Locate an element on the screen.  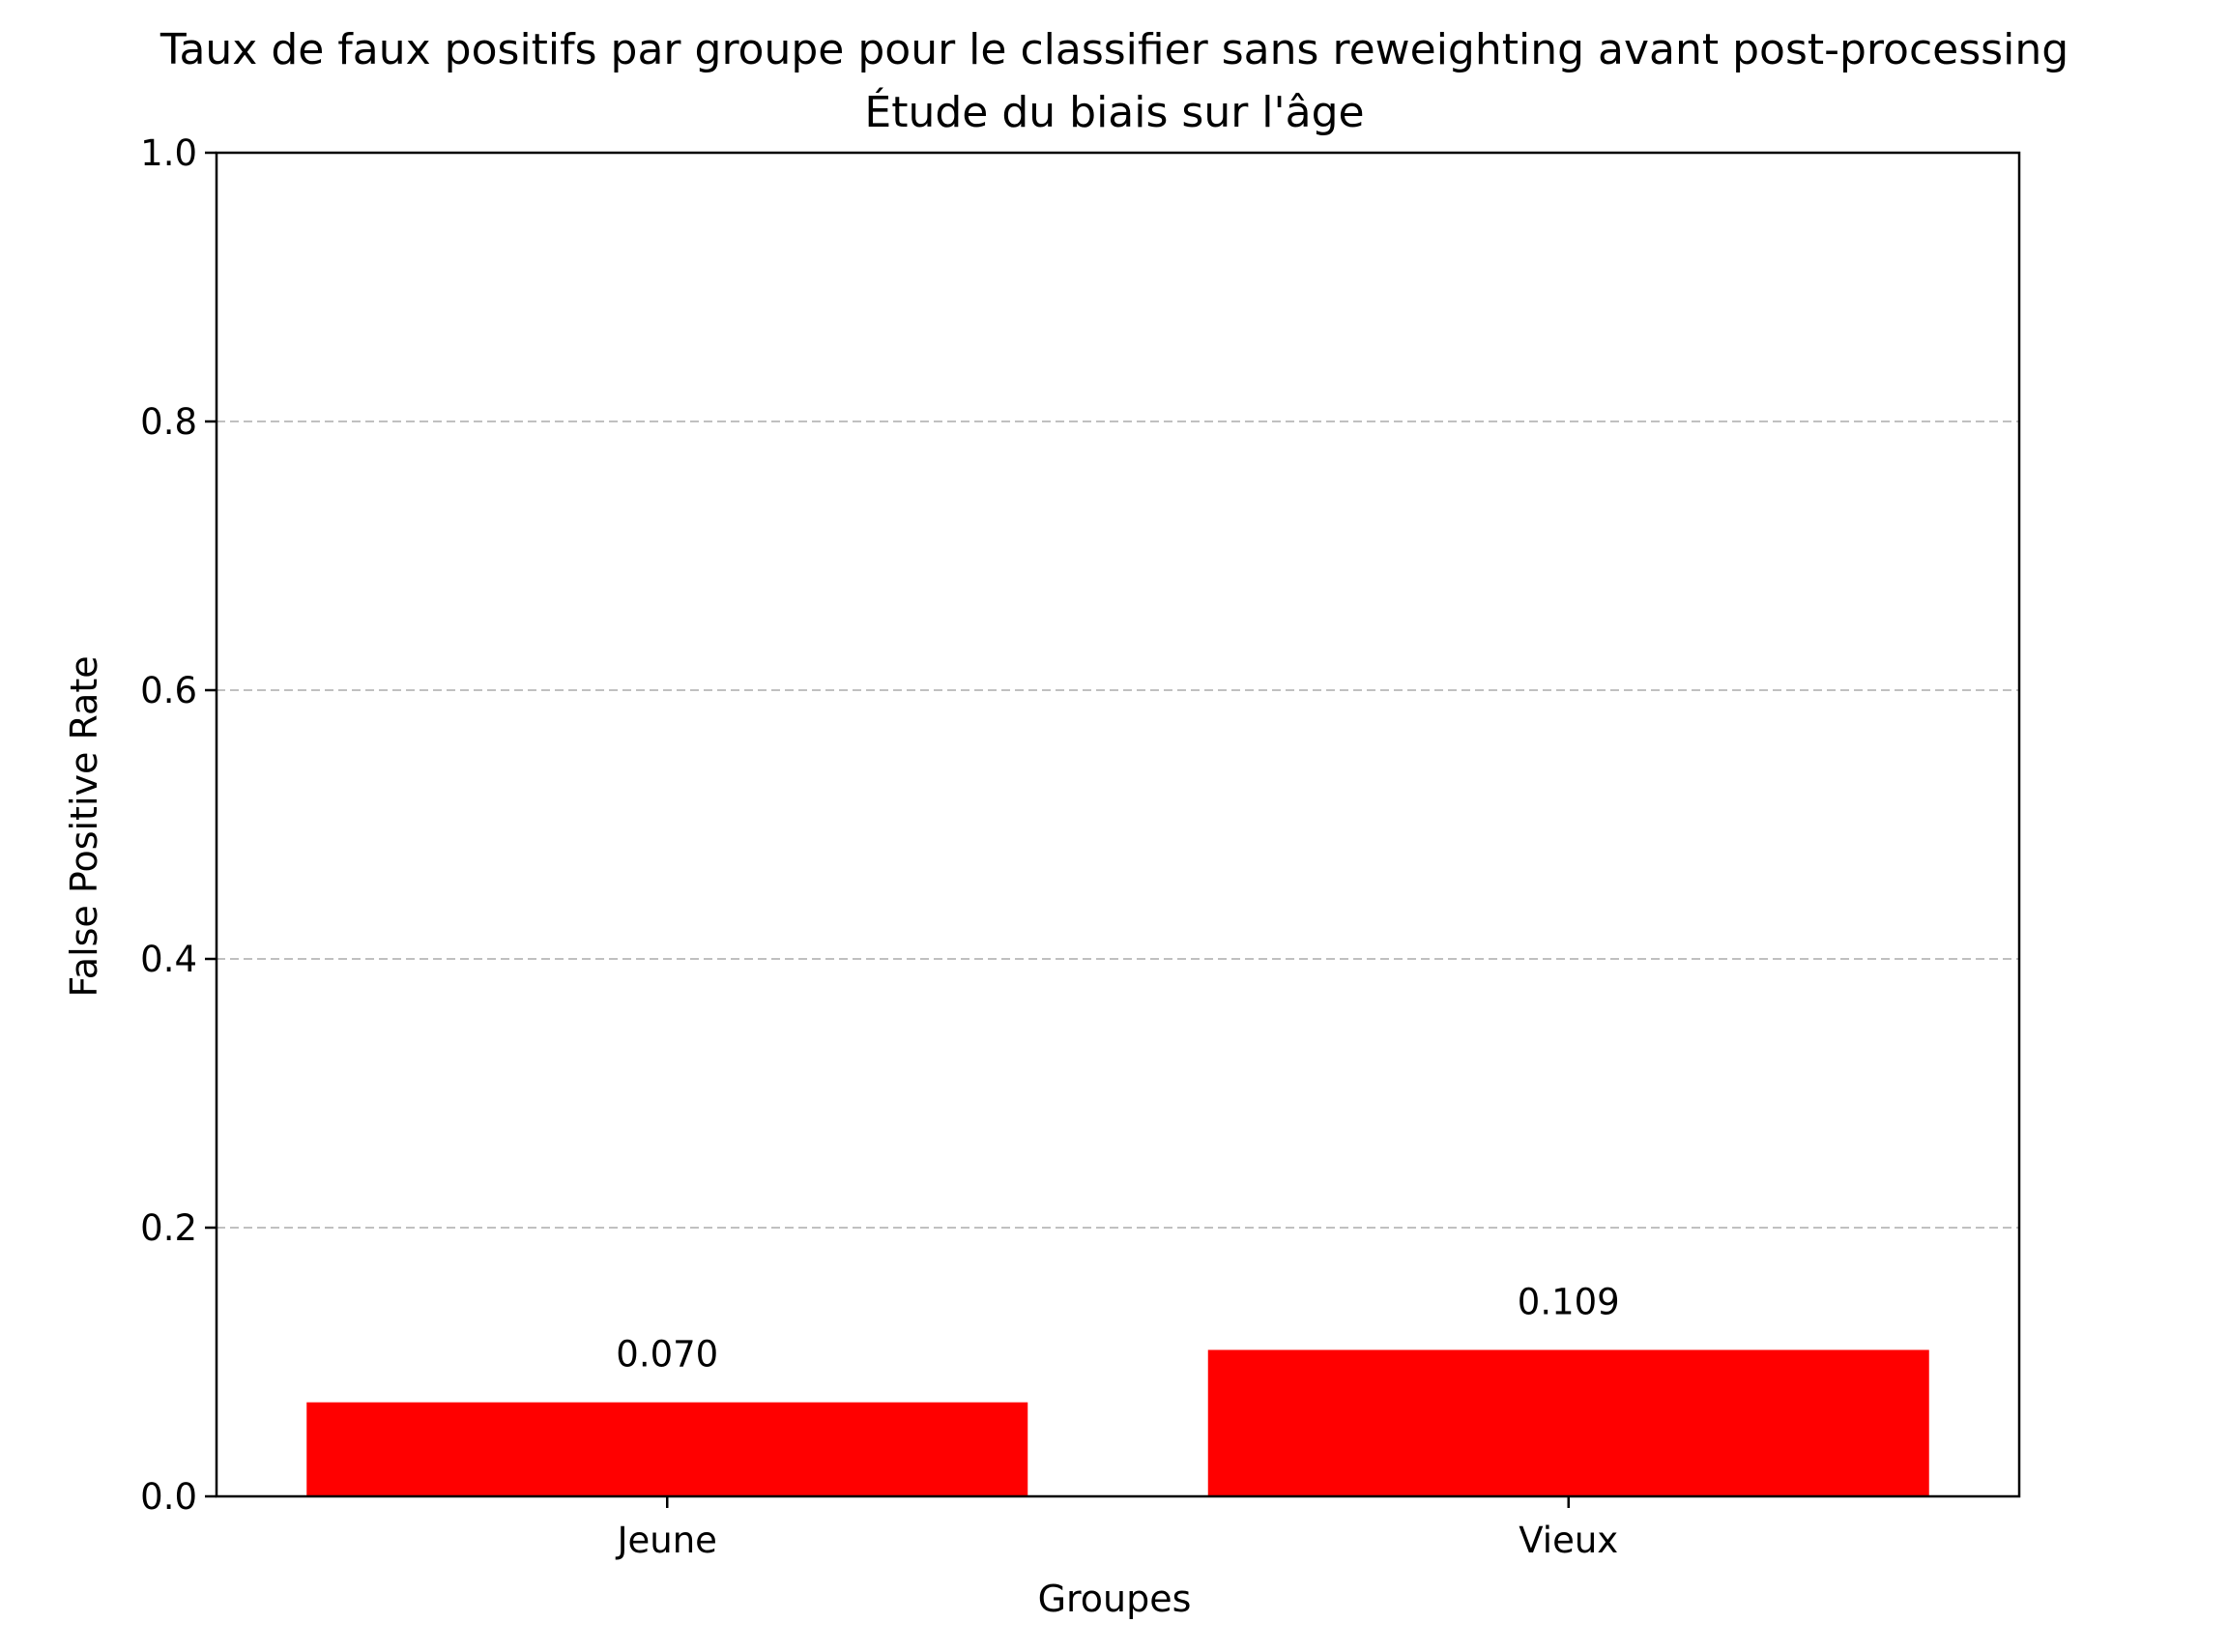
y-tick-label: 0.8 is located at coordinates (168, 422).